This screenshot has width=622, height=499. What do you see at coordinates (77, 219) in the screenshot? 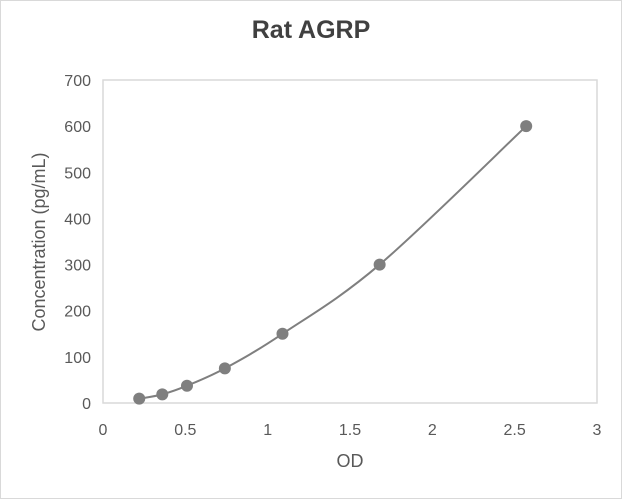
I see `y-tick-label: 400` at bounding box center [77, 219].